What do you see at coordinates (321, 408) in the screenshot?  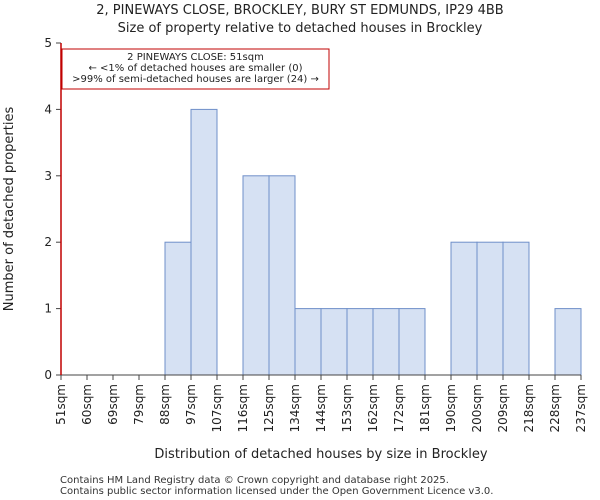 I see `x-tick-label: 144sqm` at bounding box center [321, 408].